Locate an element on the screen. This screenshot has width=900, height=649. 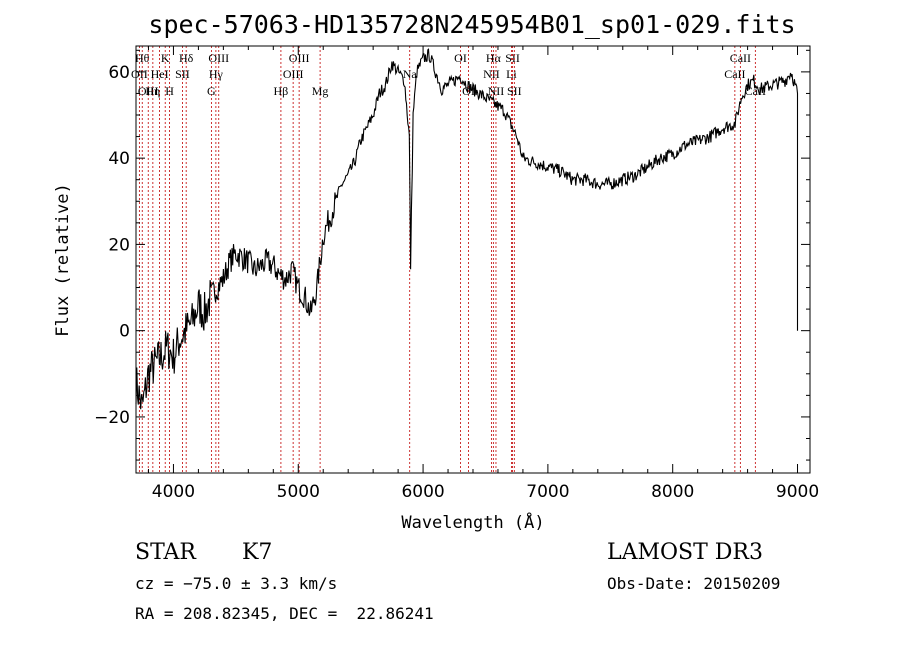
x-tick-label: 4000 is located at coordinates (173, 492).